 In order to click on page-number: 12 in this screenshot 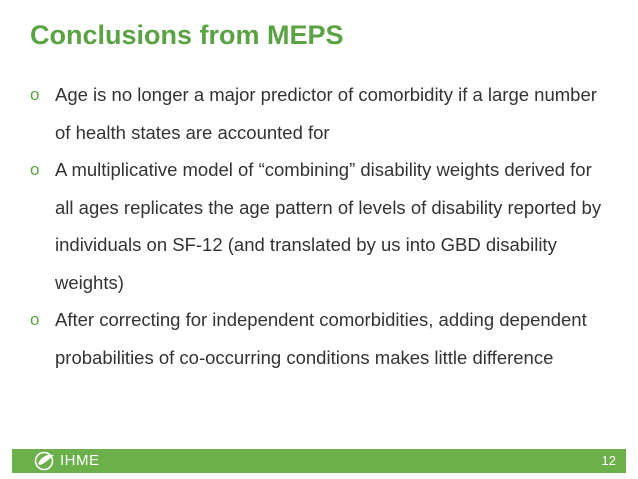, I will do `click(608, 460)`.